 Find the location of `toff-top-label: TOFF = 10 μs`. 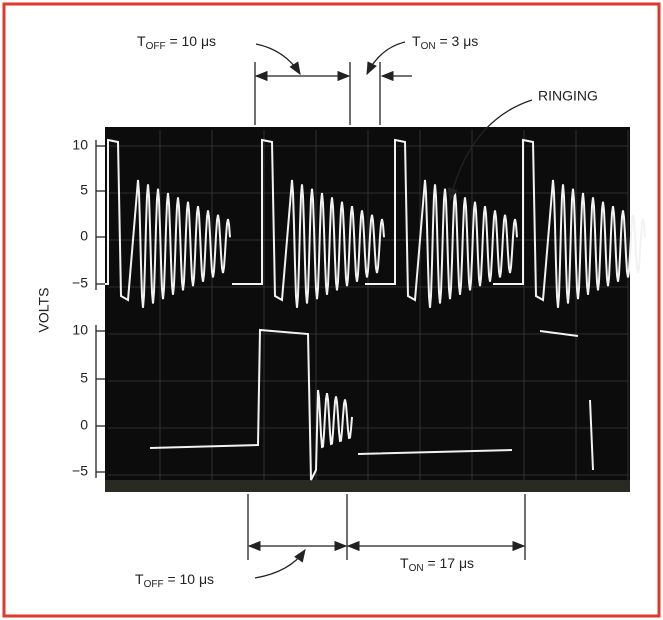

toff-top-label: TOFF = 10 μs is located at coordinates (176, 42).